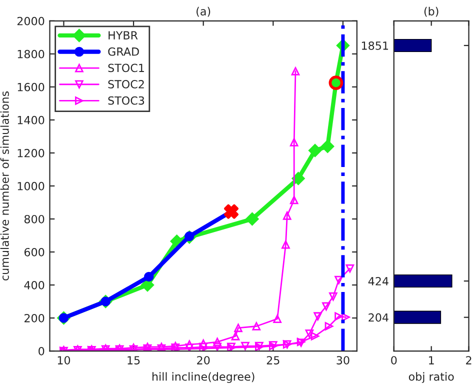  What do you see at coordinates (64, 360) in the screenshot?
I see `x-tick-label: 10` at bounding box center [64, 360].